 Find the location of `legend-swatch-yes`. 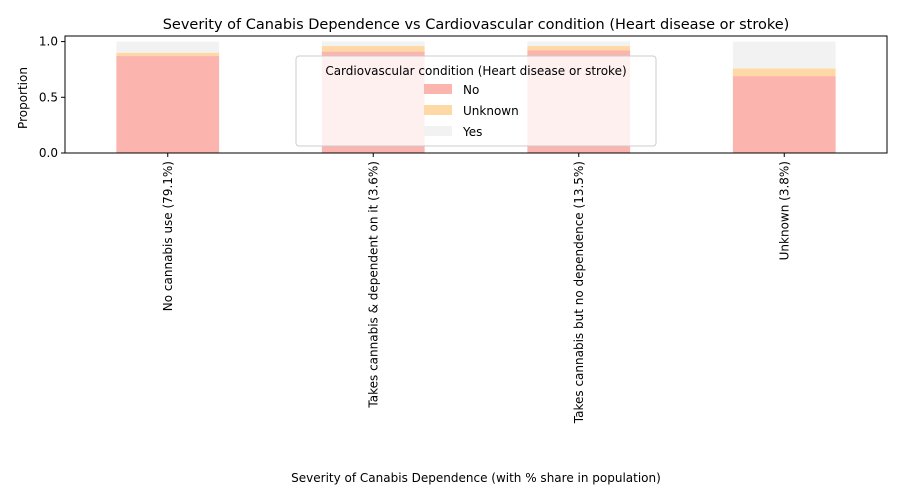

legend-swatch-yes is located at coordinates (438, 131).